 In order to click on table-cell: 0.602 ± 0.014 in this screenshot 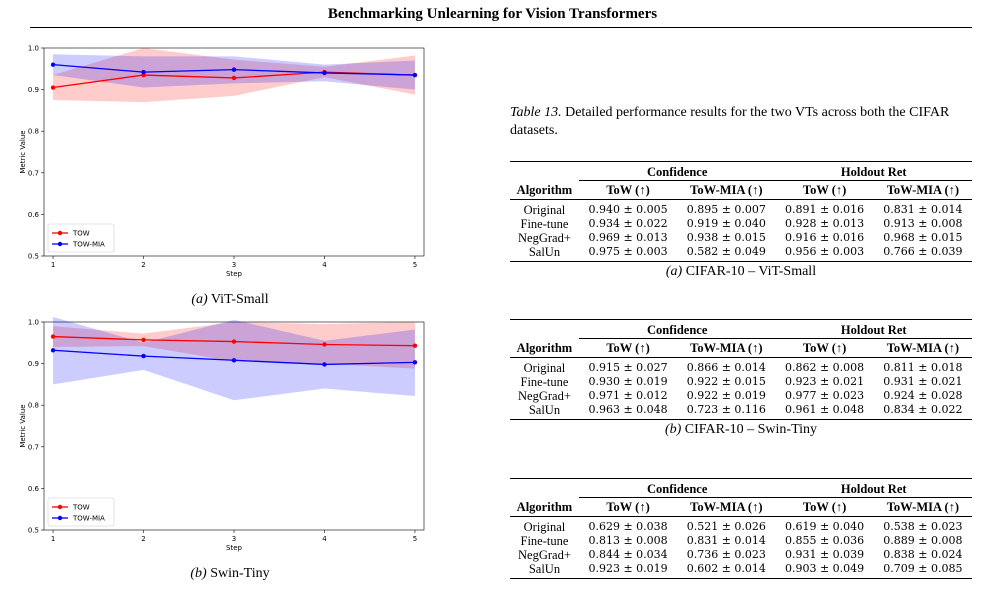, I will do `click(726, 570)`.